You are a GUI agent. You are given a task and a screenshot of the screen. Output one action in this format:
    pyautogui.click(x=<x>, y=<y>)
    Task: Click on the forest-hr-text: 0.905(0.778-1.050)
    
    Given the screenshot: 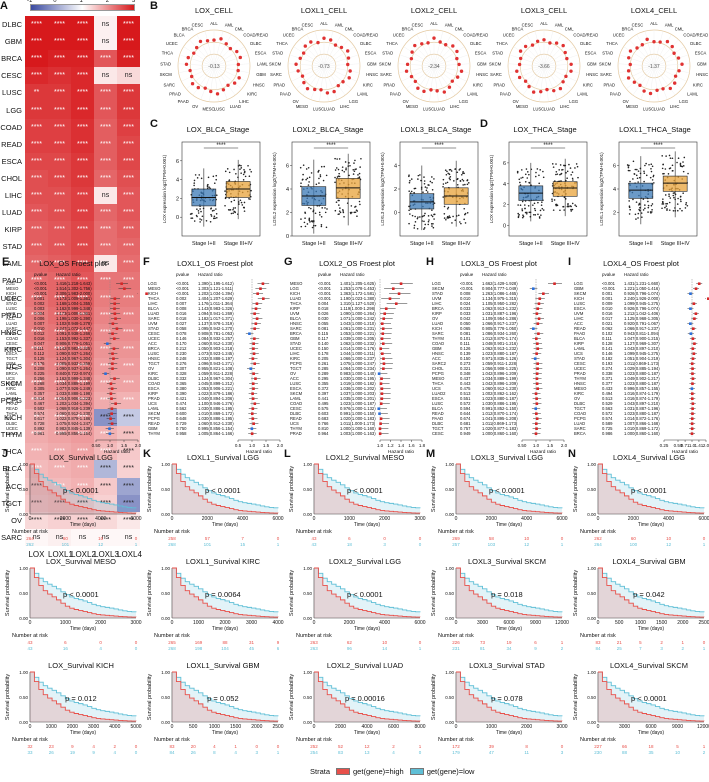 What is the action you would take?
    pyautogui.click(x=500, y=328)
    